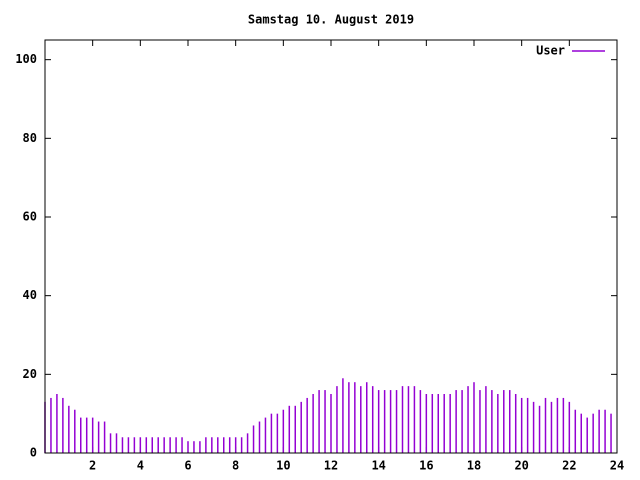 The height and width of the screenshot is (480, 640). I want to click on x-tick-label: 2, so click(92, 466).